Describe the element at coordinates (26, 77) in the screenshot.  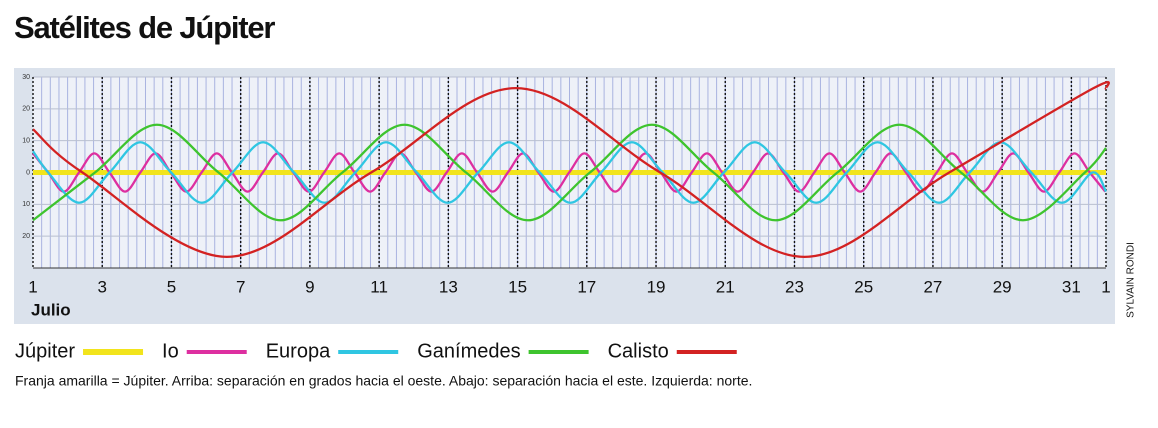
I see `y-tick-label: 30` at that location.